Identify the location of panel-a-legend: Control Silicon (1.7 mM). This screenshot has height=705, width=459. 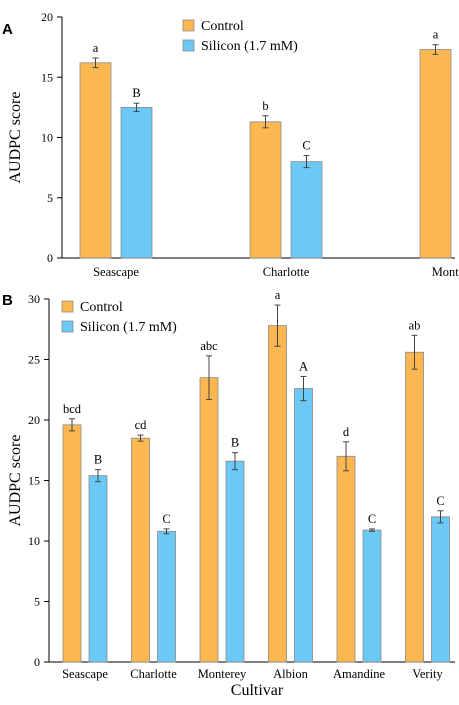
(240, 36).